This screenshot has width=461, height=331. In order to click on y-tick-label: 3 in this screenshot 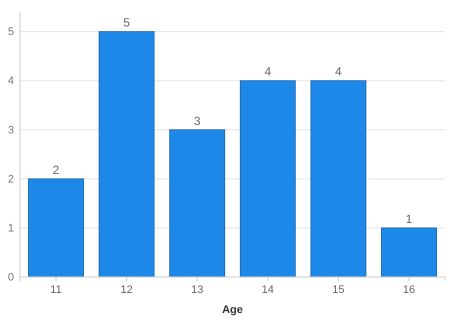, I will do `click(11, 130)`.